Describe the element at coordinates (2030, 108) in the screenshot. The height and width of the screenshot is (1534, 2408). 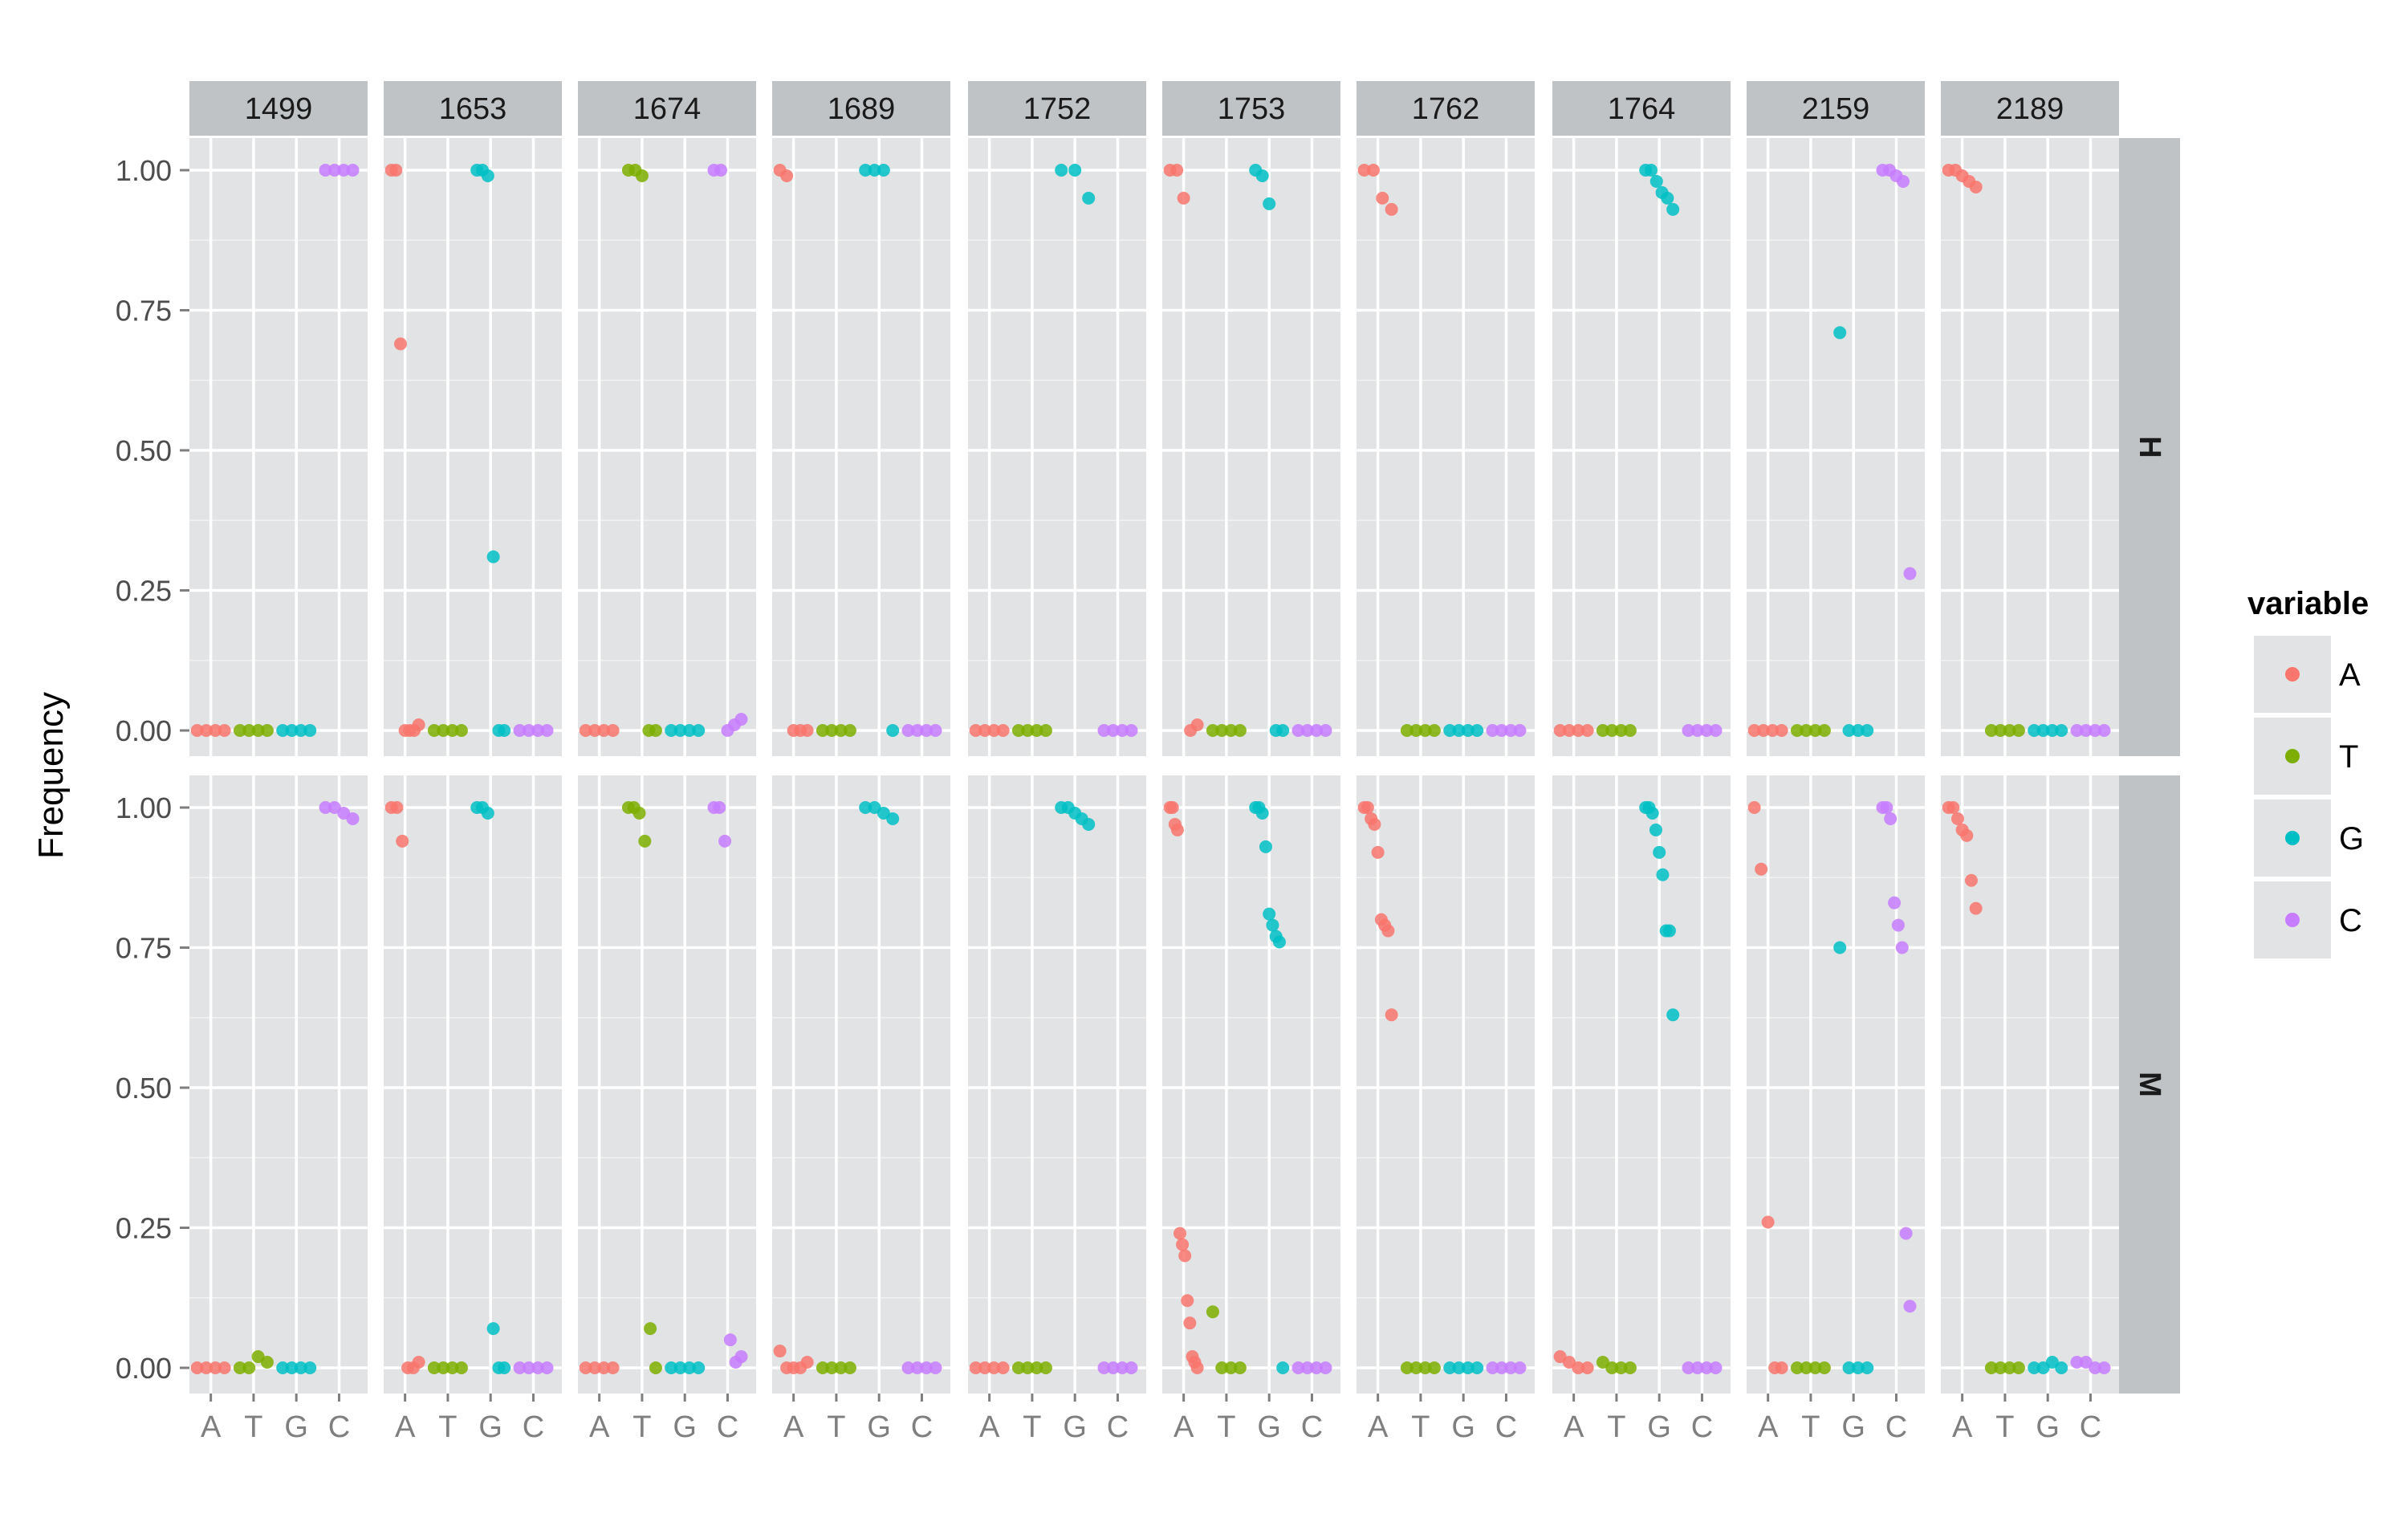
I see `column-strip-2189: 2189` at that location.